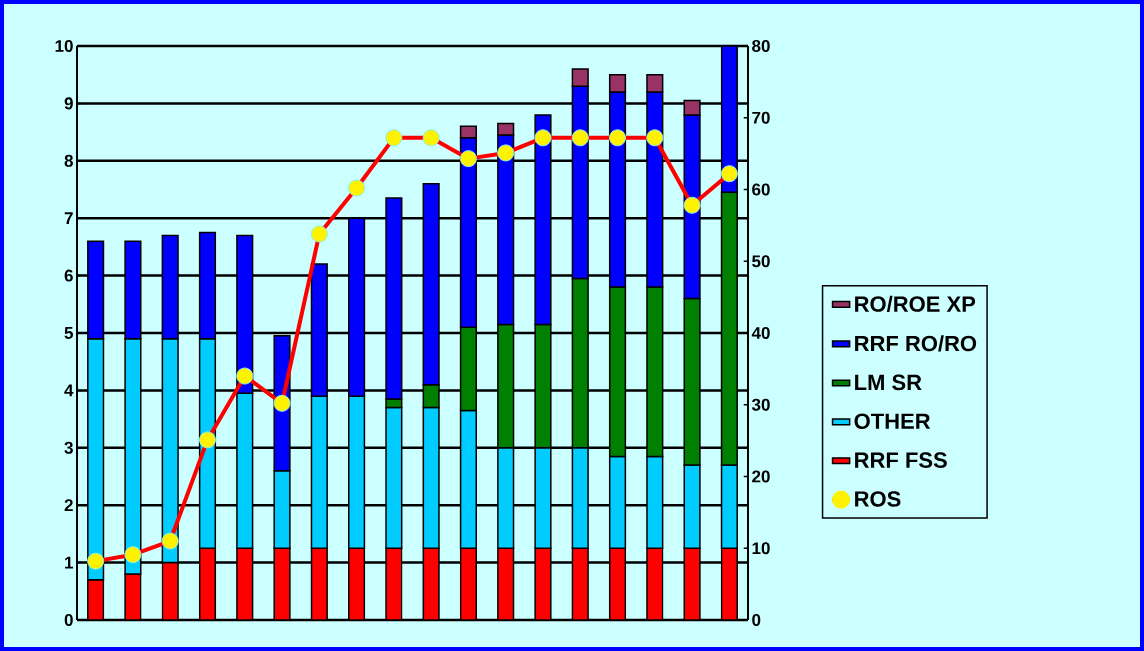 Image resolution: width=1144 pixels, height=651 pixels. What do you see at coordinates (68, 275) in the screenshot?
I see `y-tick-label: 6` at bounding box center [68, 275].